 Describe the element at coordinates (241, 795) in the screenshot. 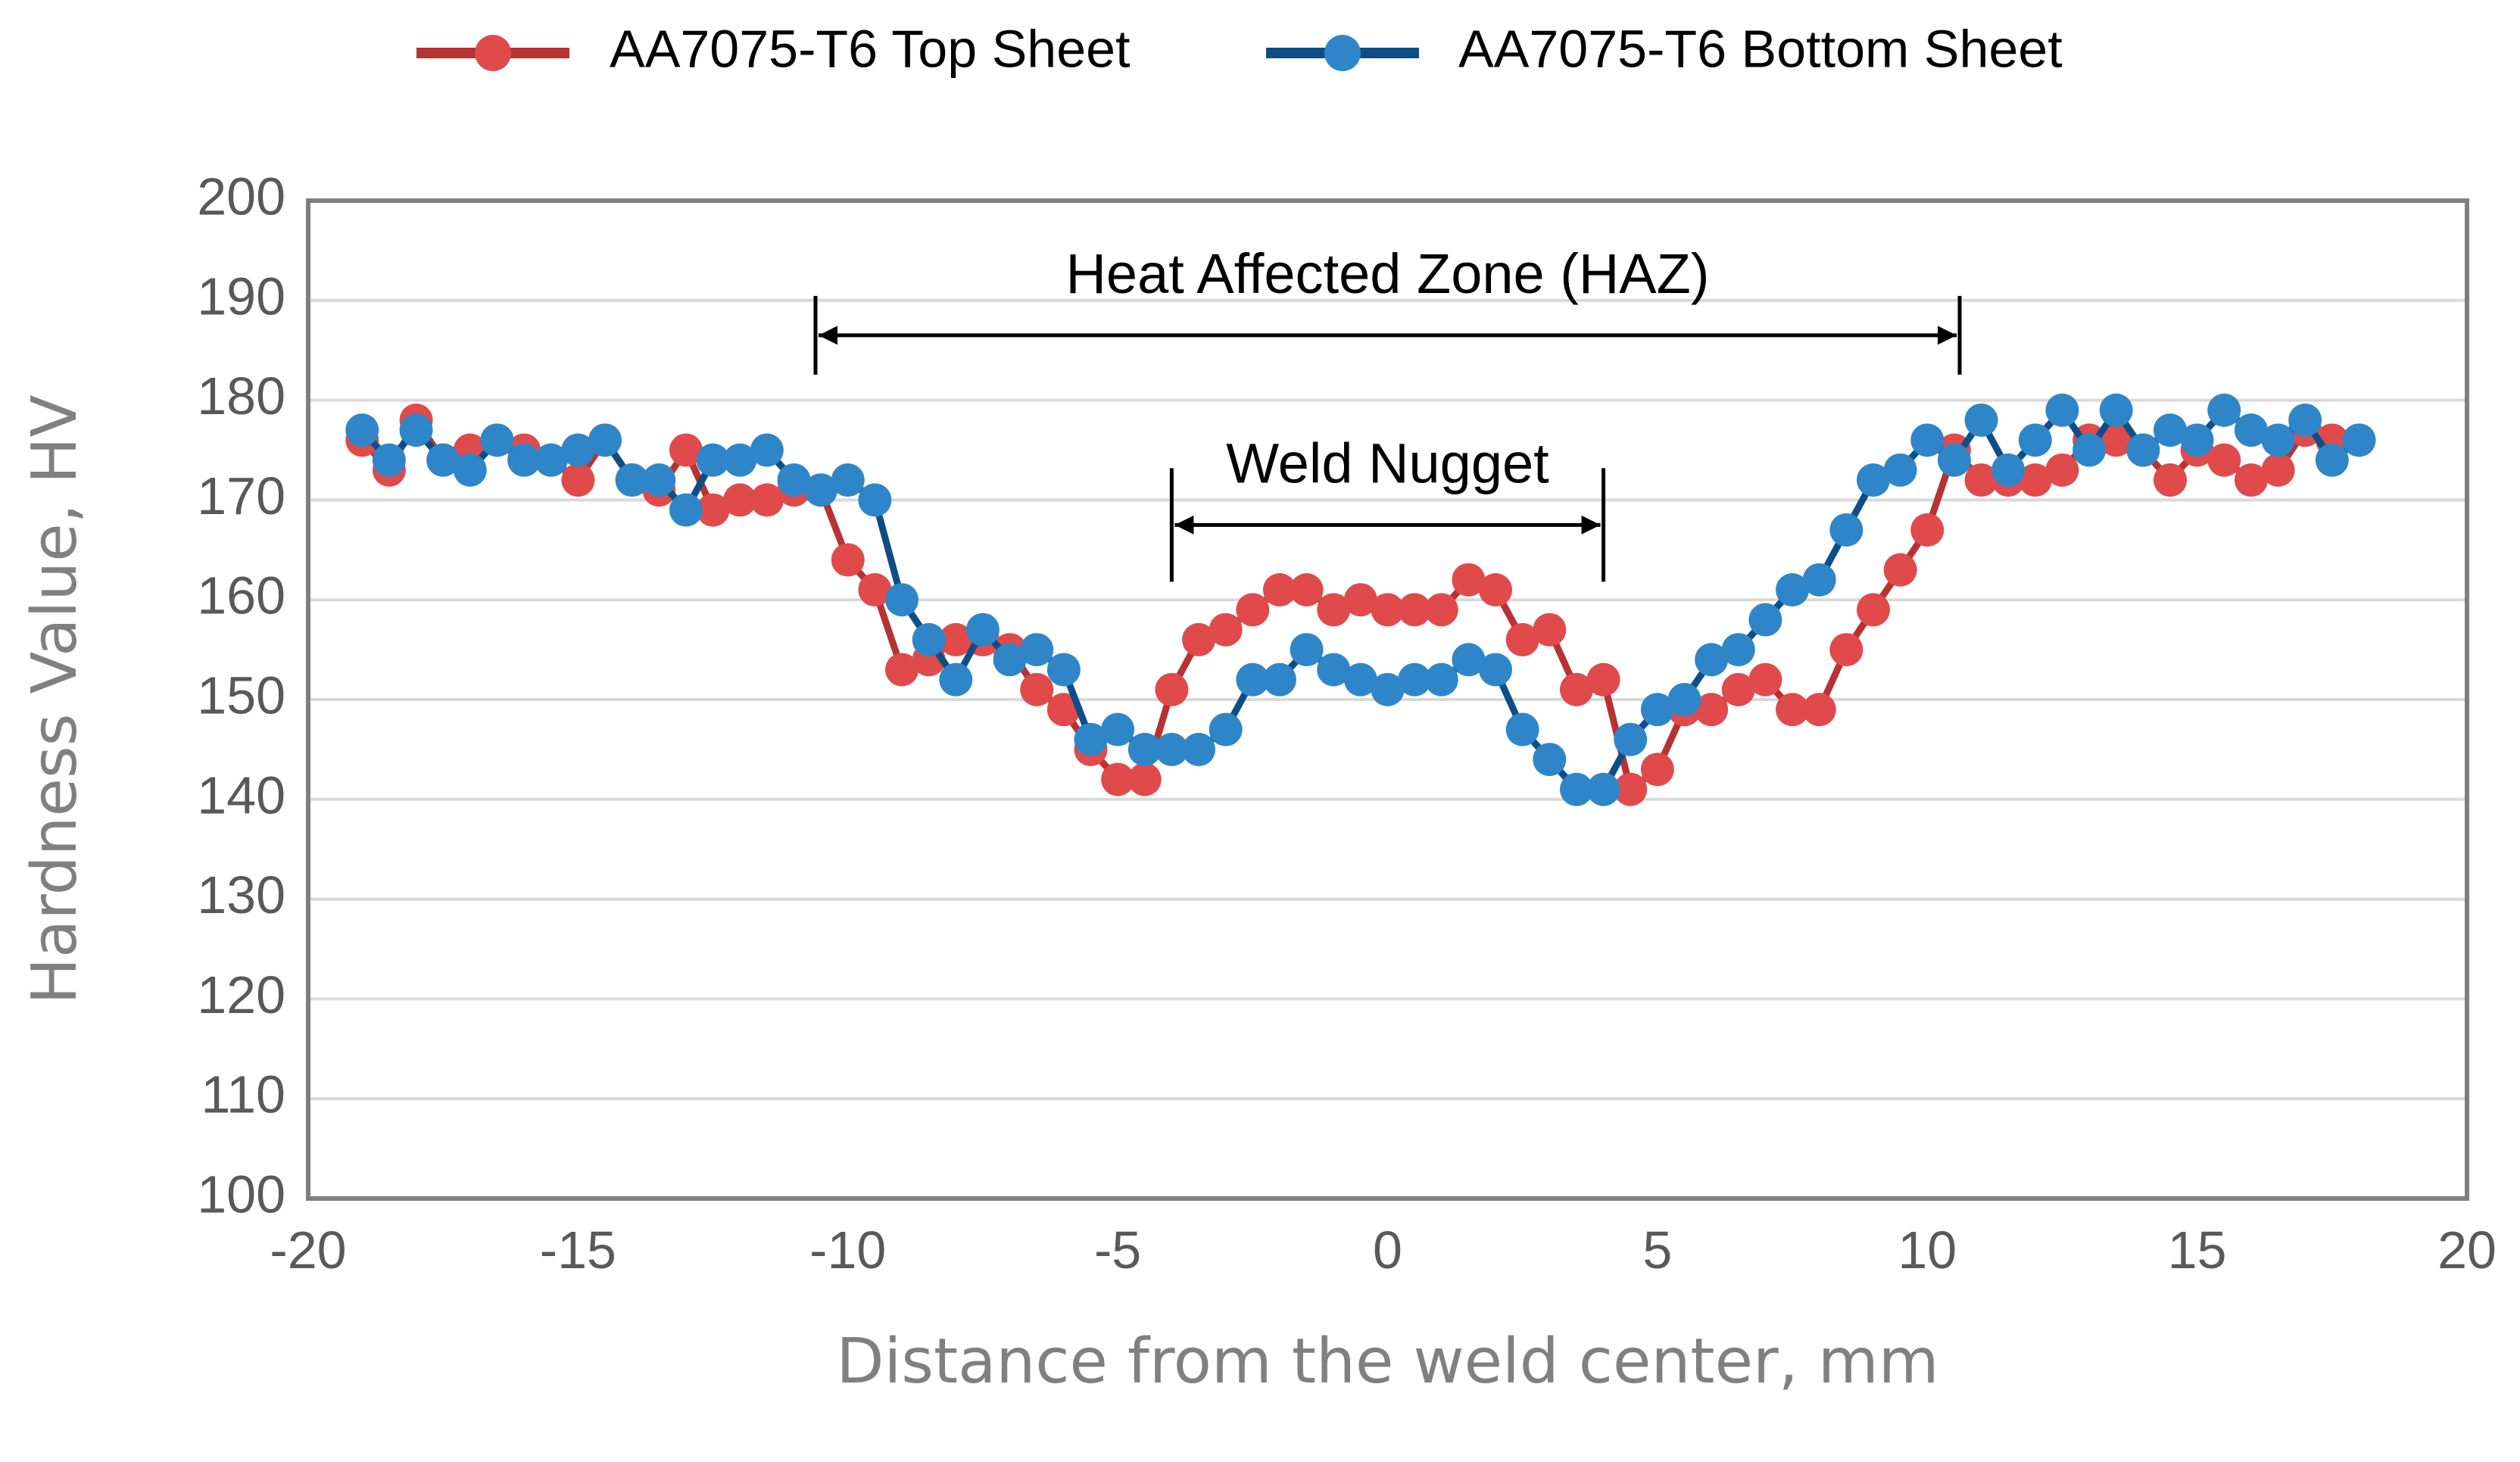

I see `y-tick-label: 140` at that location.